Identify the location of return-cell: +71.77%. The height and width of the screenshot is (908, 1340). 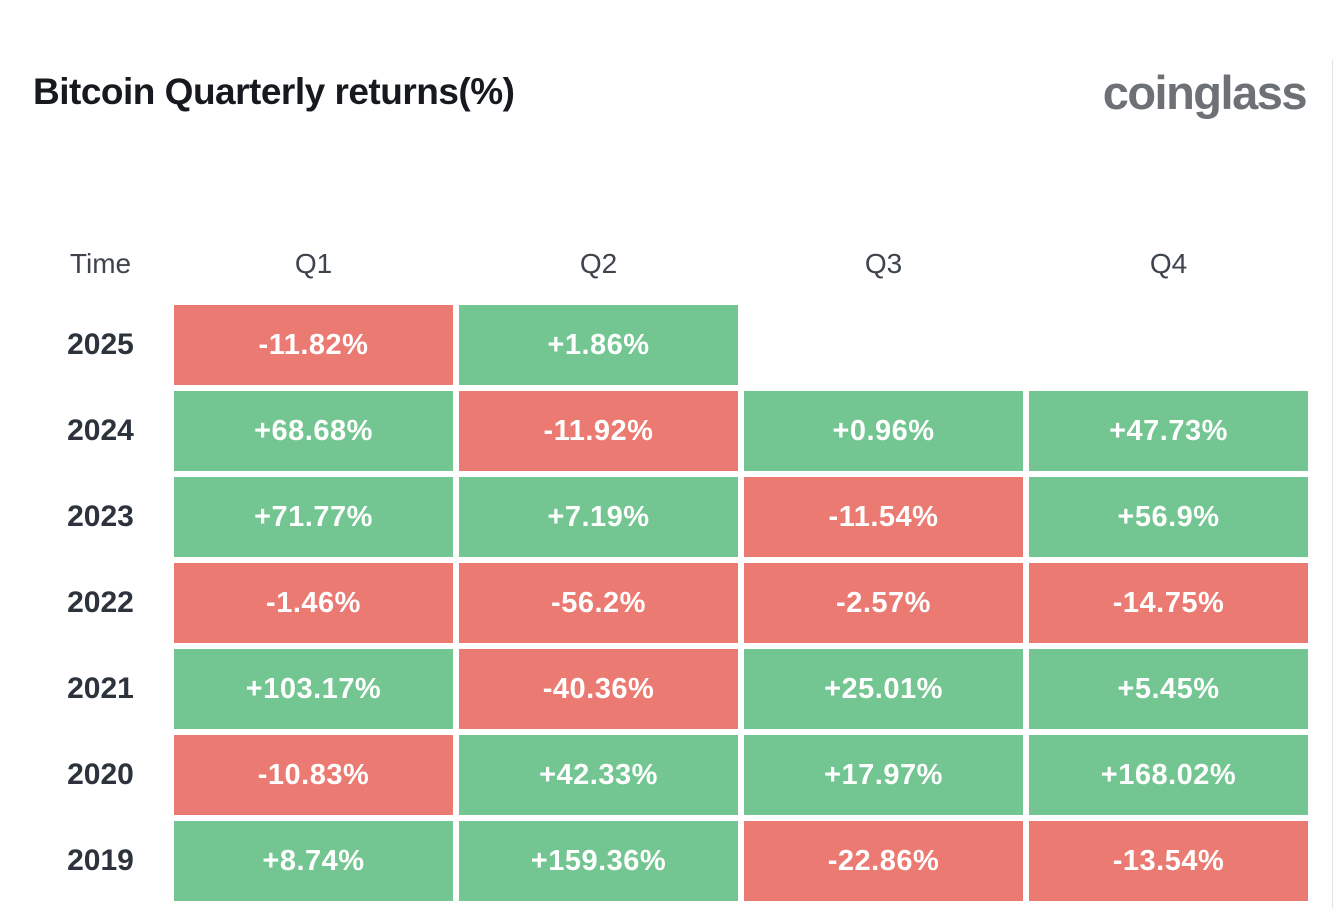
(313, 517).